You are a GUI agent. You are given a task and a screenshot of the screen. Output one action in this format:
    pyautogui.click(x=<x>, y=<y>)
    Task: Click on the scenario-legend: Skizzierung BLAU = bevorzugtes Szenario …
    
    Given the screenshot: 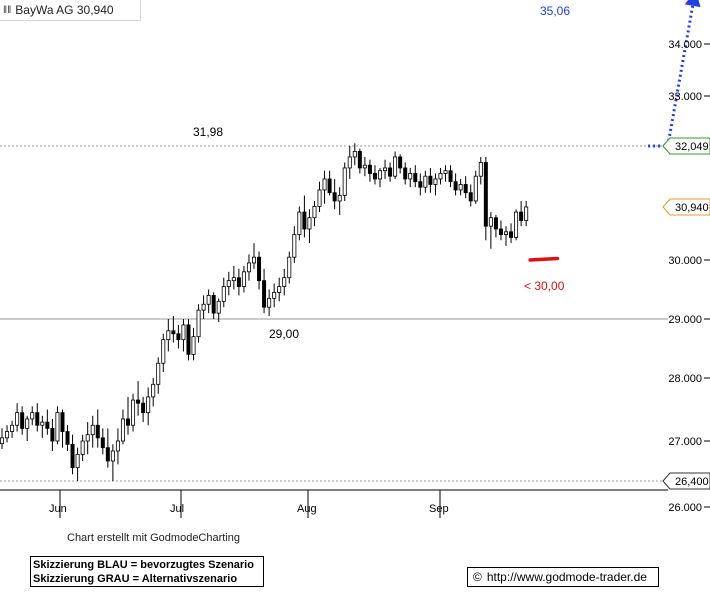 What is the action you would take?
    pyautogui.click(x=147, y=571)
    